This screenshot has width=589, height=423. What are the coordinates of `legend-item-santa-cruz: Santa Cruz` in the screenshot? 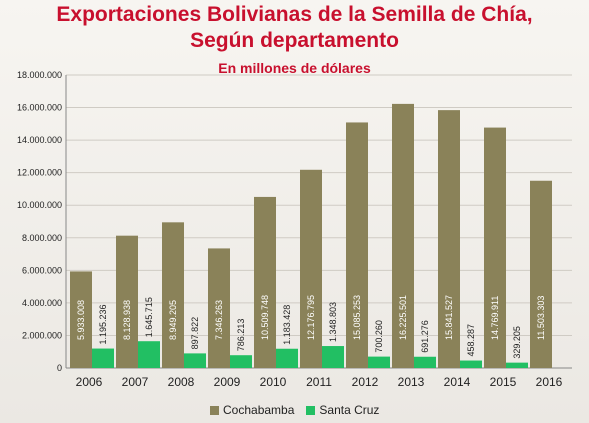 It's located at (342, 410).